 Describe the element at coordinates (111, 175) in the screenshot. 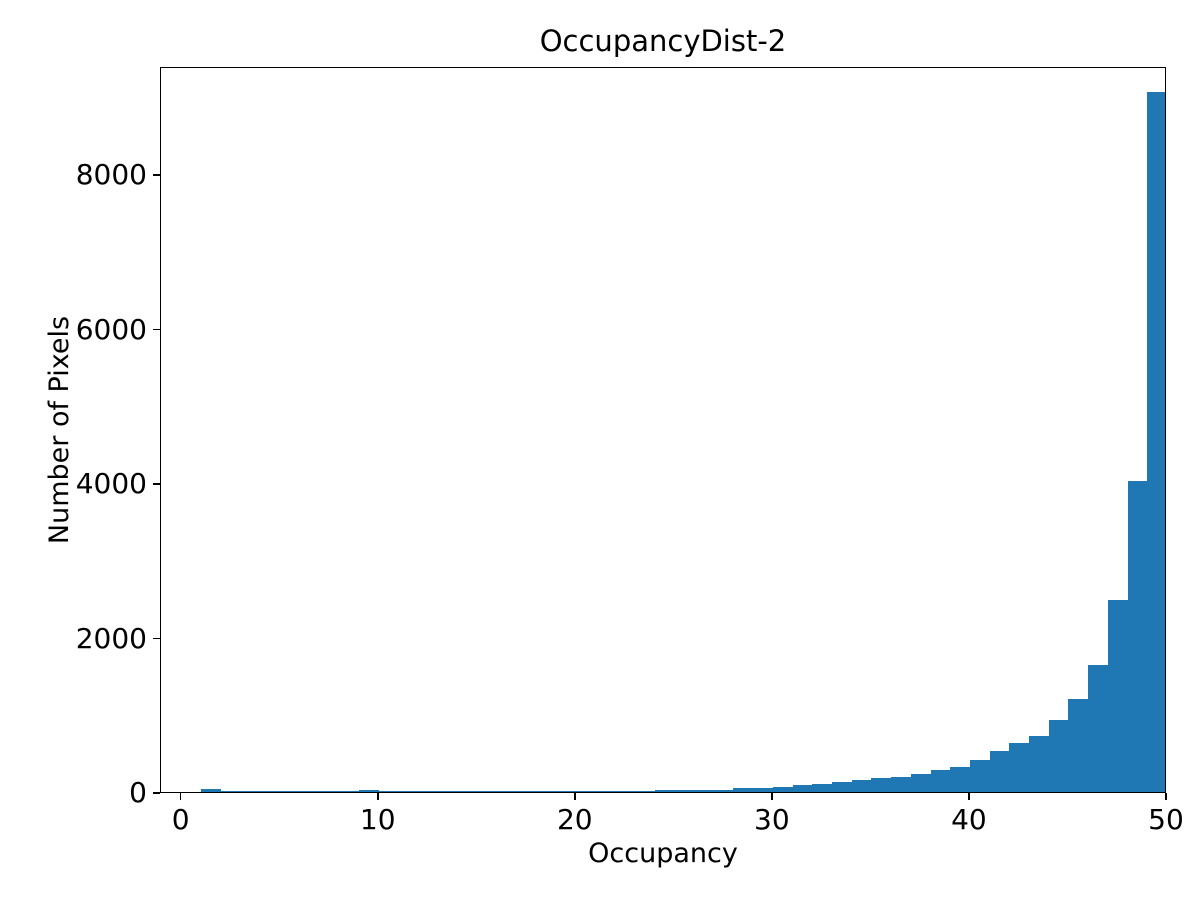

I see `y-axis-tick-label: 8000` at that location.